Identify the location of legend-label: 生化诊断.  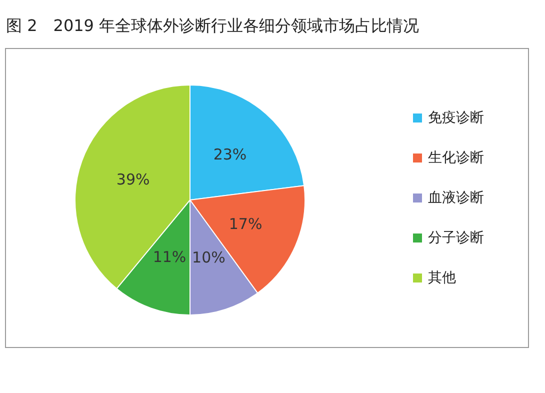
(456, 158).